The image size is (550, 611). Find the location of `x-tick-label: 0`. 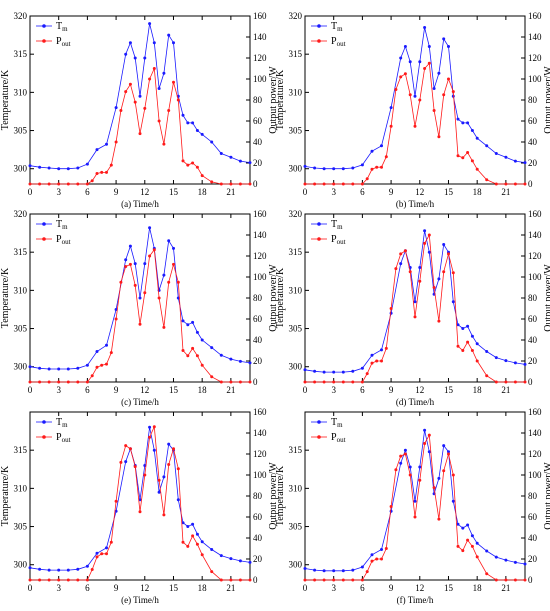

x-tick-label: 0 is located at coordinates (30, 588).